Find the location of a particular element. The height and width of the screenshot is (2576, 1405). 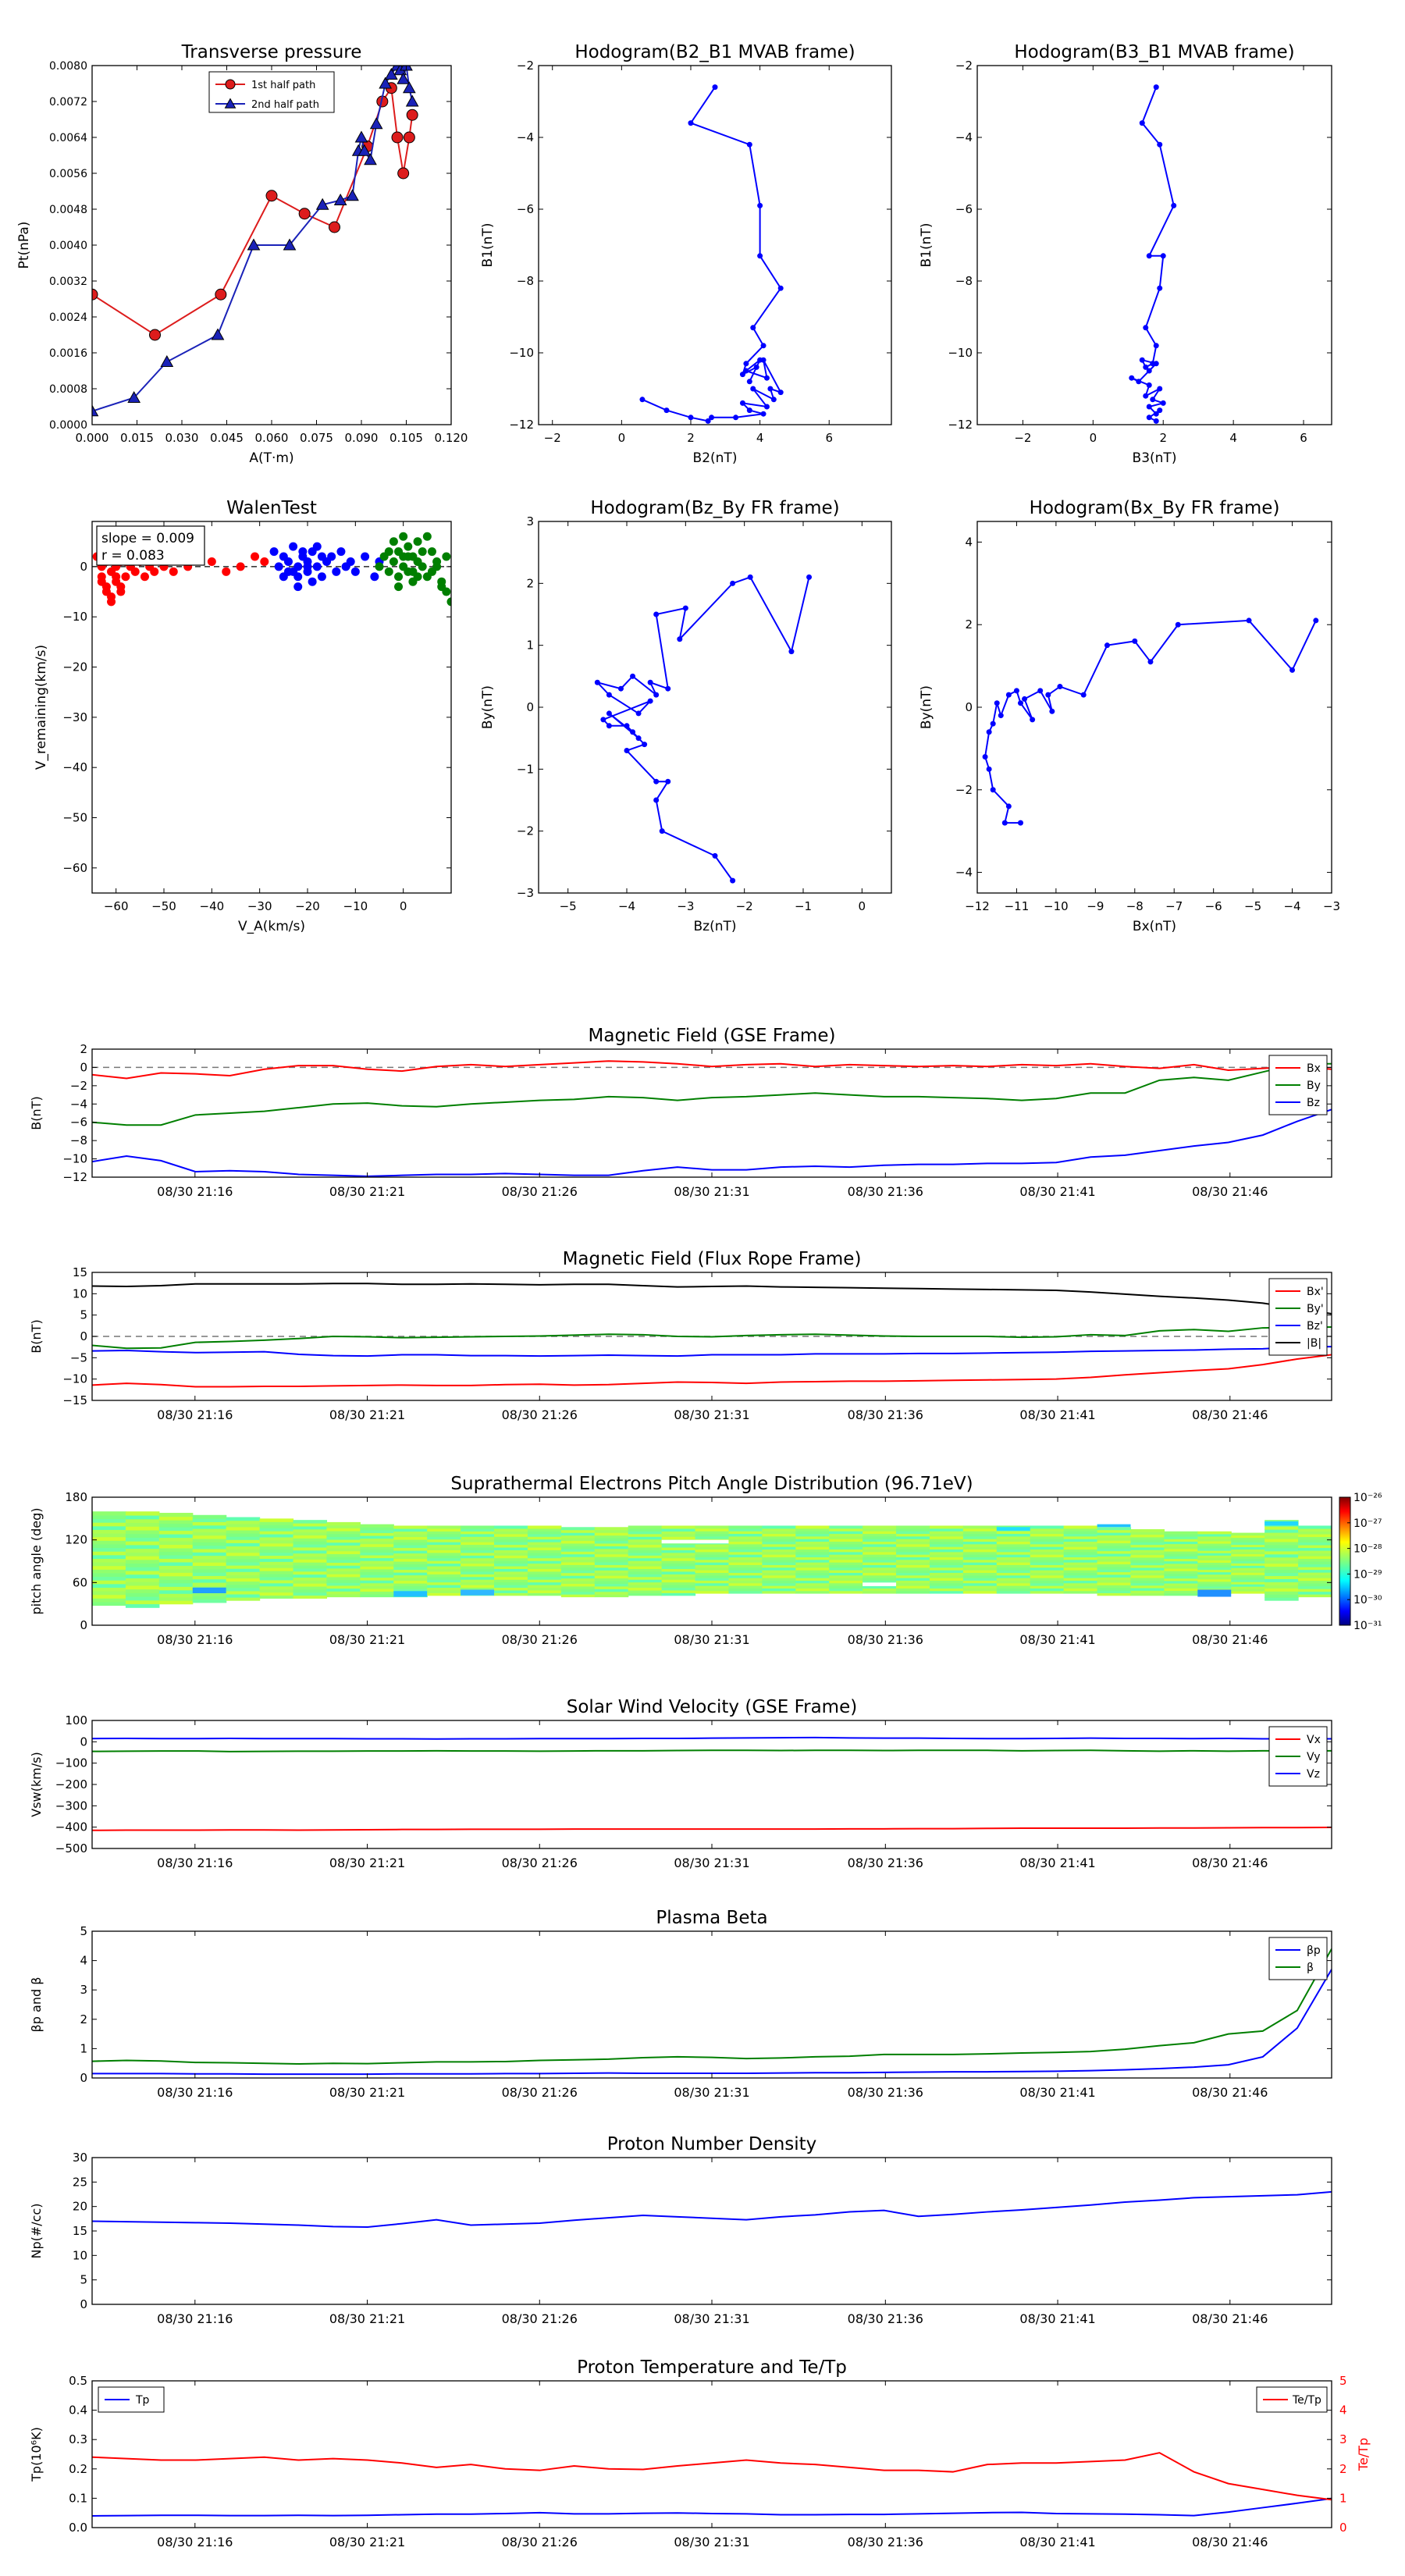

plot-area is located at coordinates (1151, 721).